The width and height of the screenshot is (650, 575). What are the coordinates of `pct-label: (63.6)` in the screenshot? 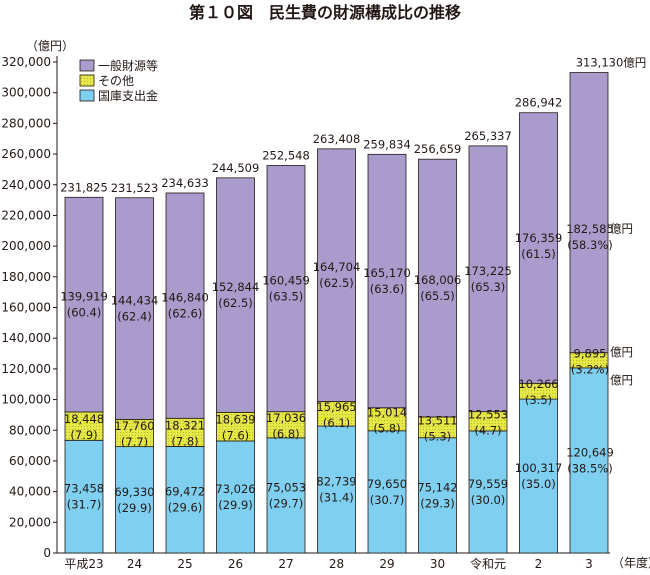 It's located at (387, 289).